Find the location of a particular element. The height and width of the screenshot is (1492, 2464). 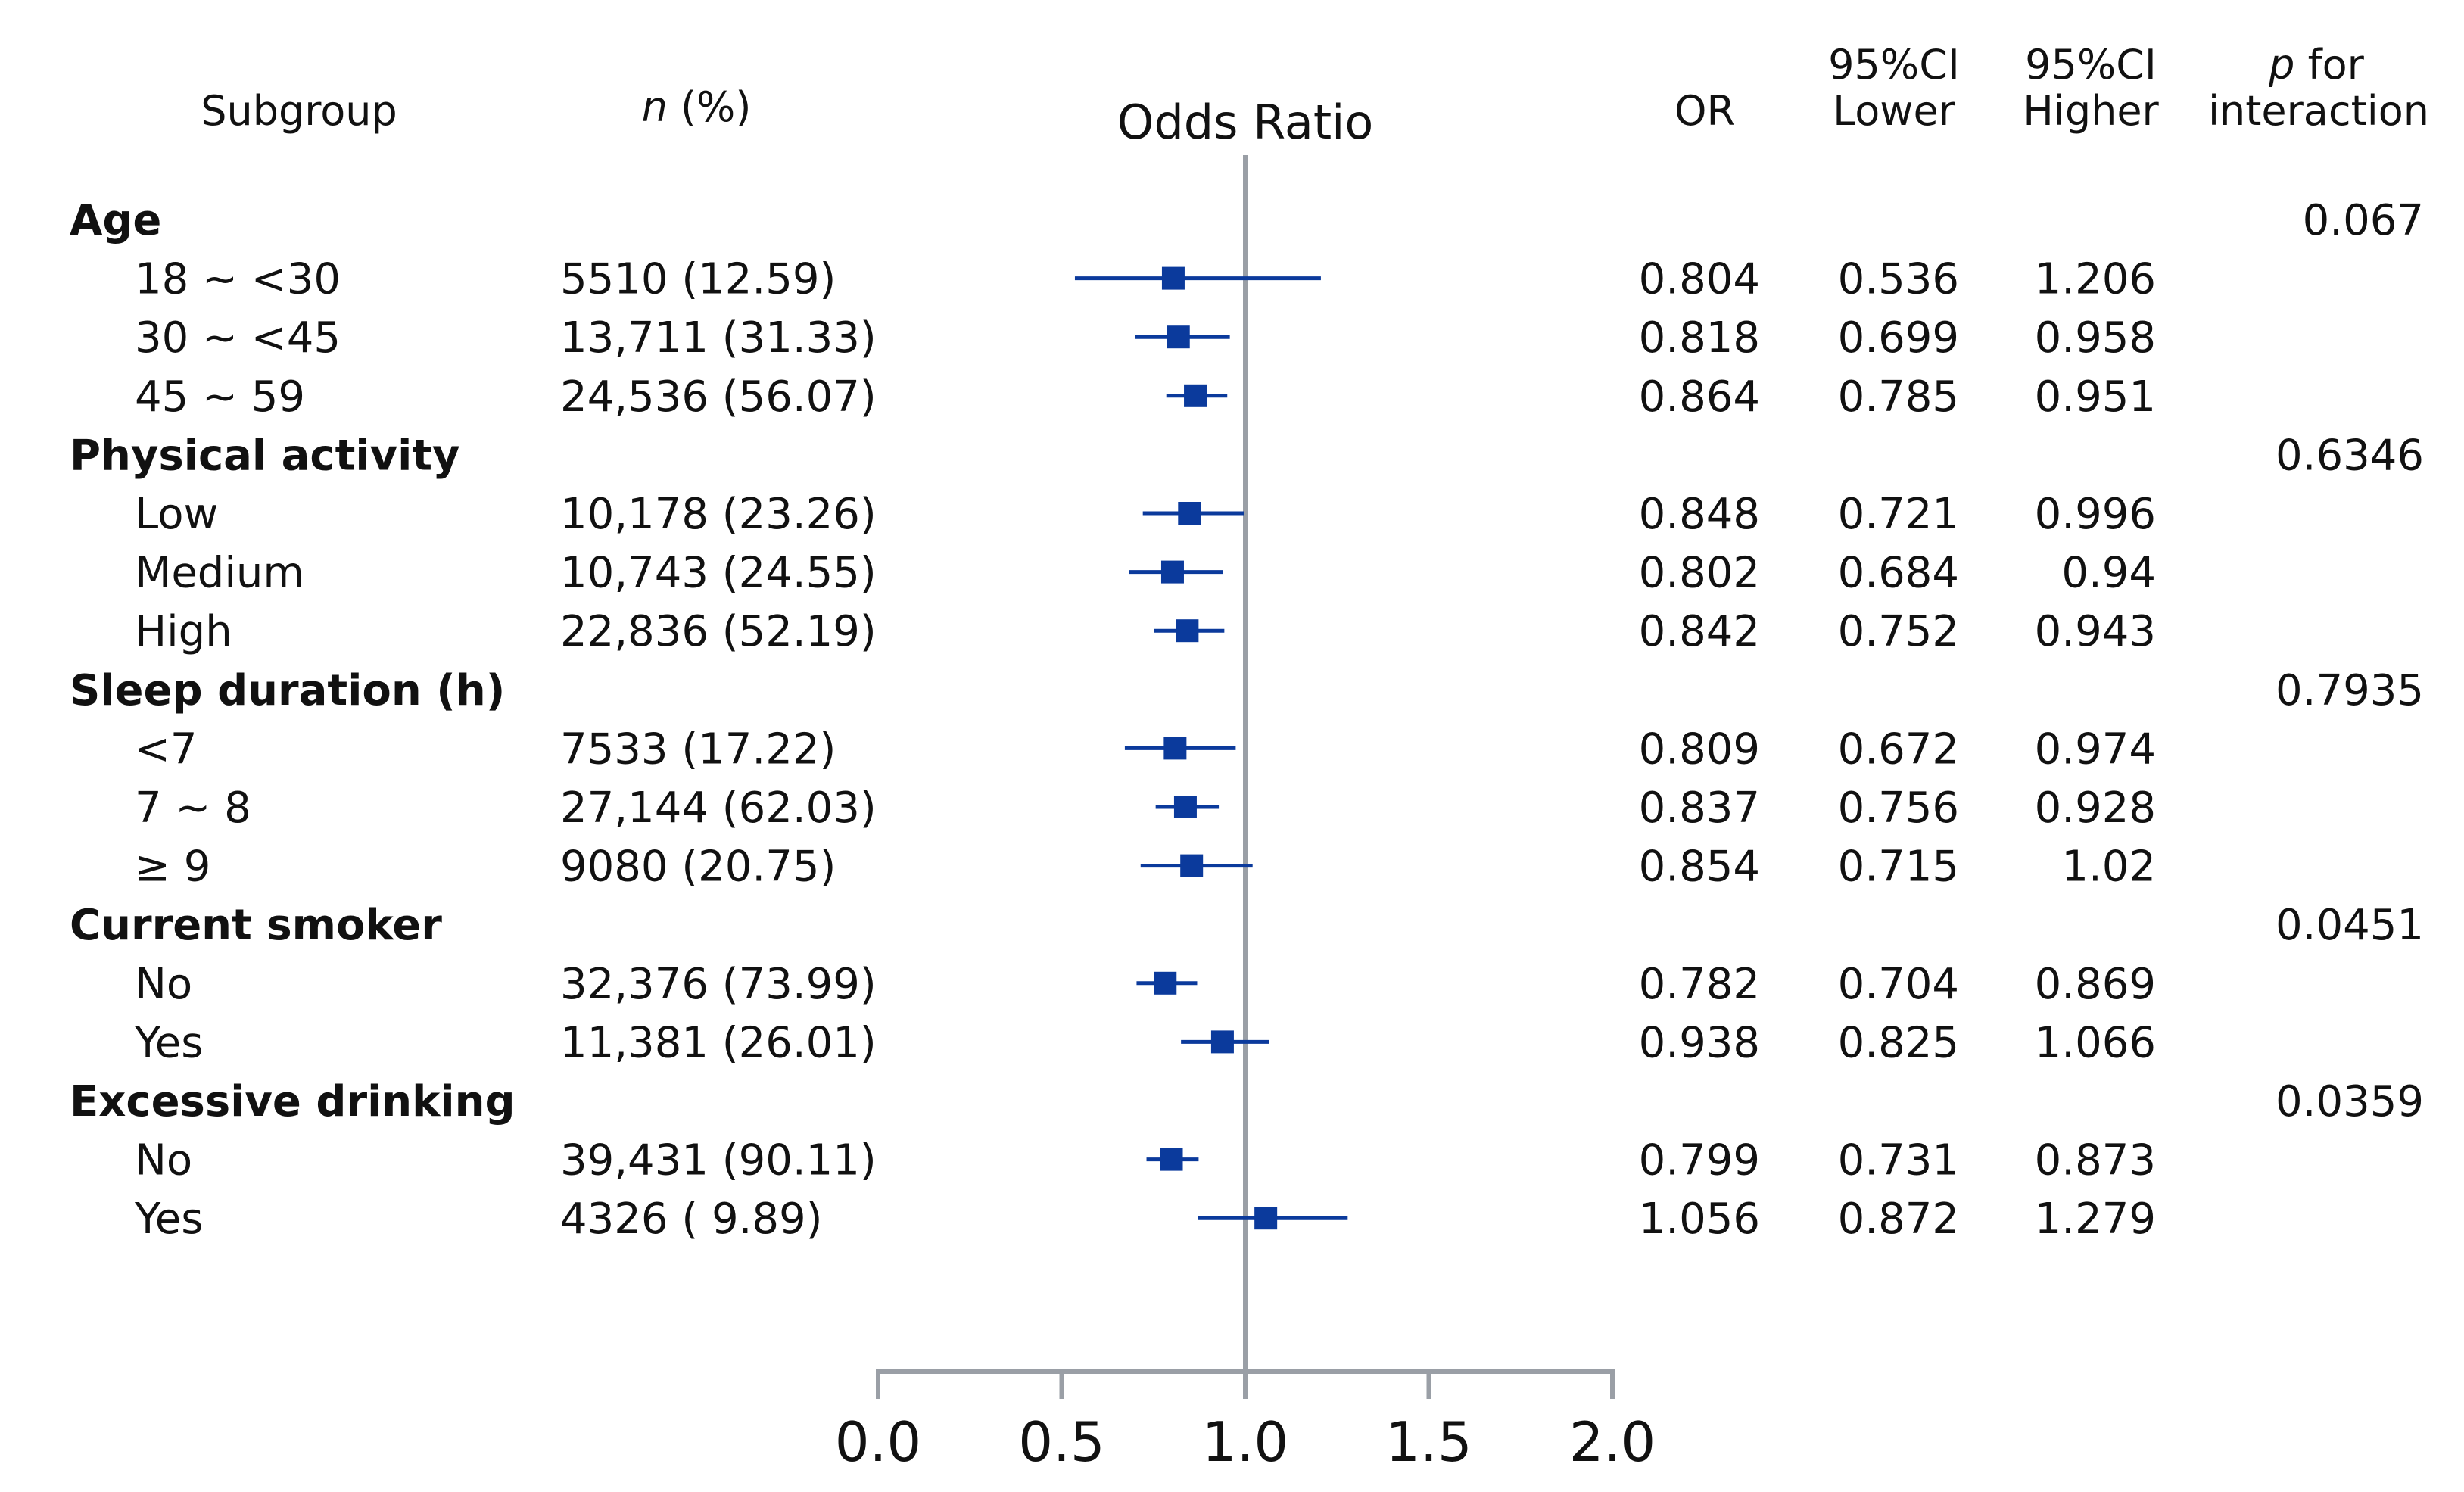

group-label: Age is located at coordinates (115, 220).